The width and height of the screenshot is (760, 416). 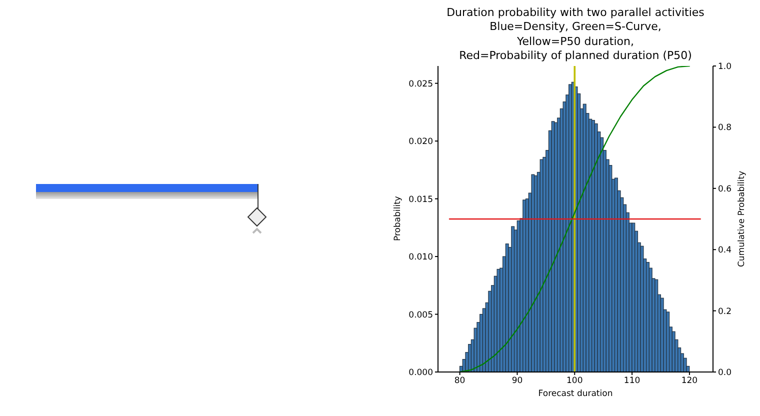 What do you see at coordinates (420, 84) in the screenshot?
I see `y-tick-label: 0.025` at bounding box center [420, 84].